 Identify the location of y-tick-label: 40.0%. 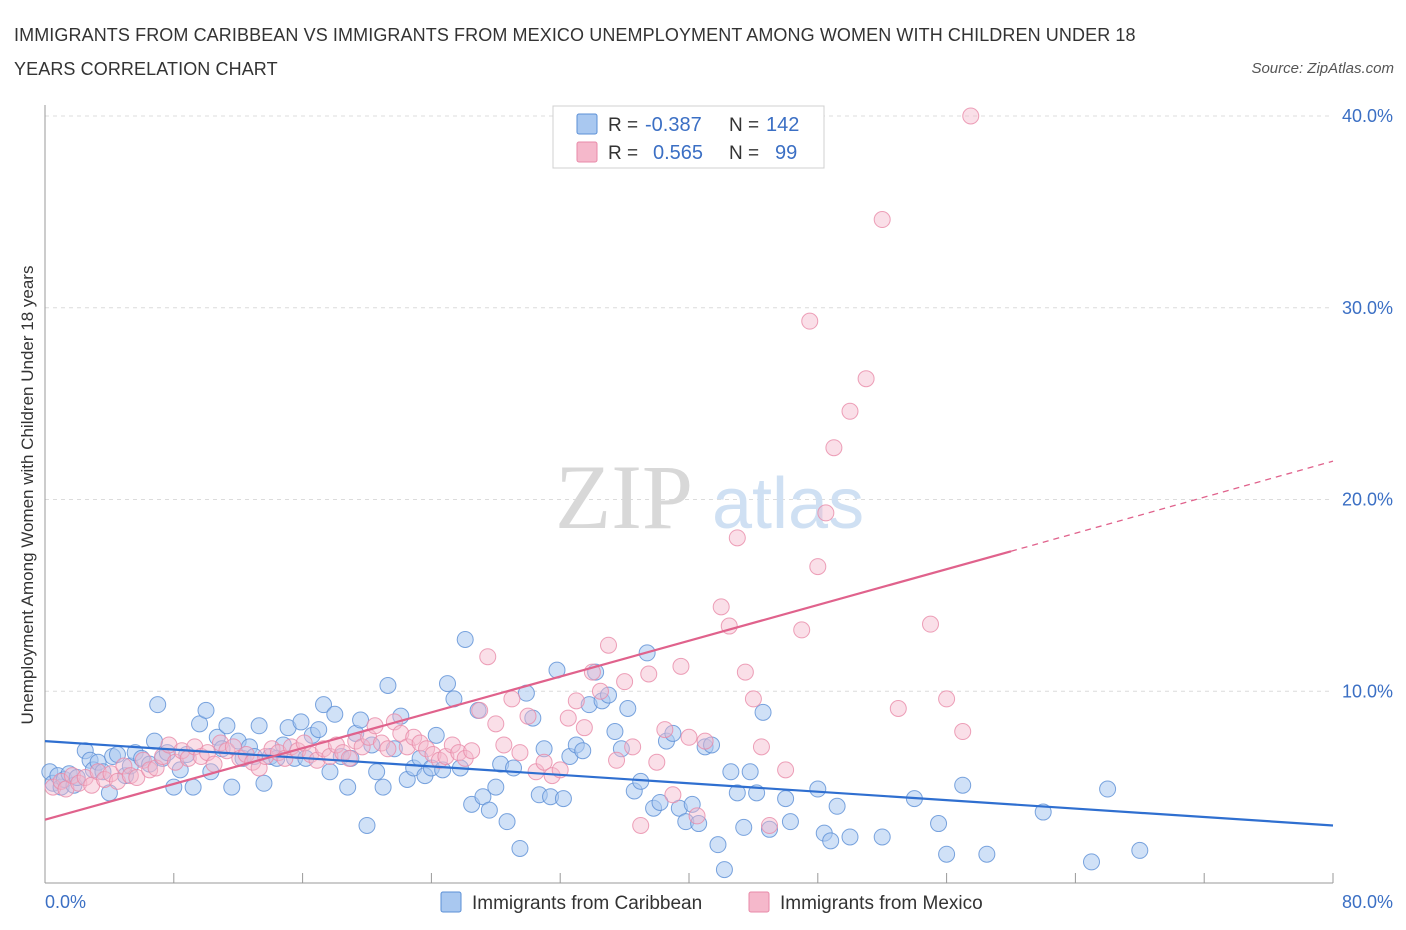
(1367, 116).